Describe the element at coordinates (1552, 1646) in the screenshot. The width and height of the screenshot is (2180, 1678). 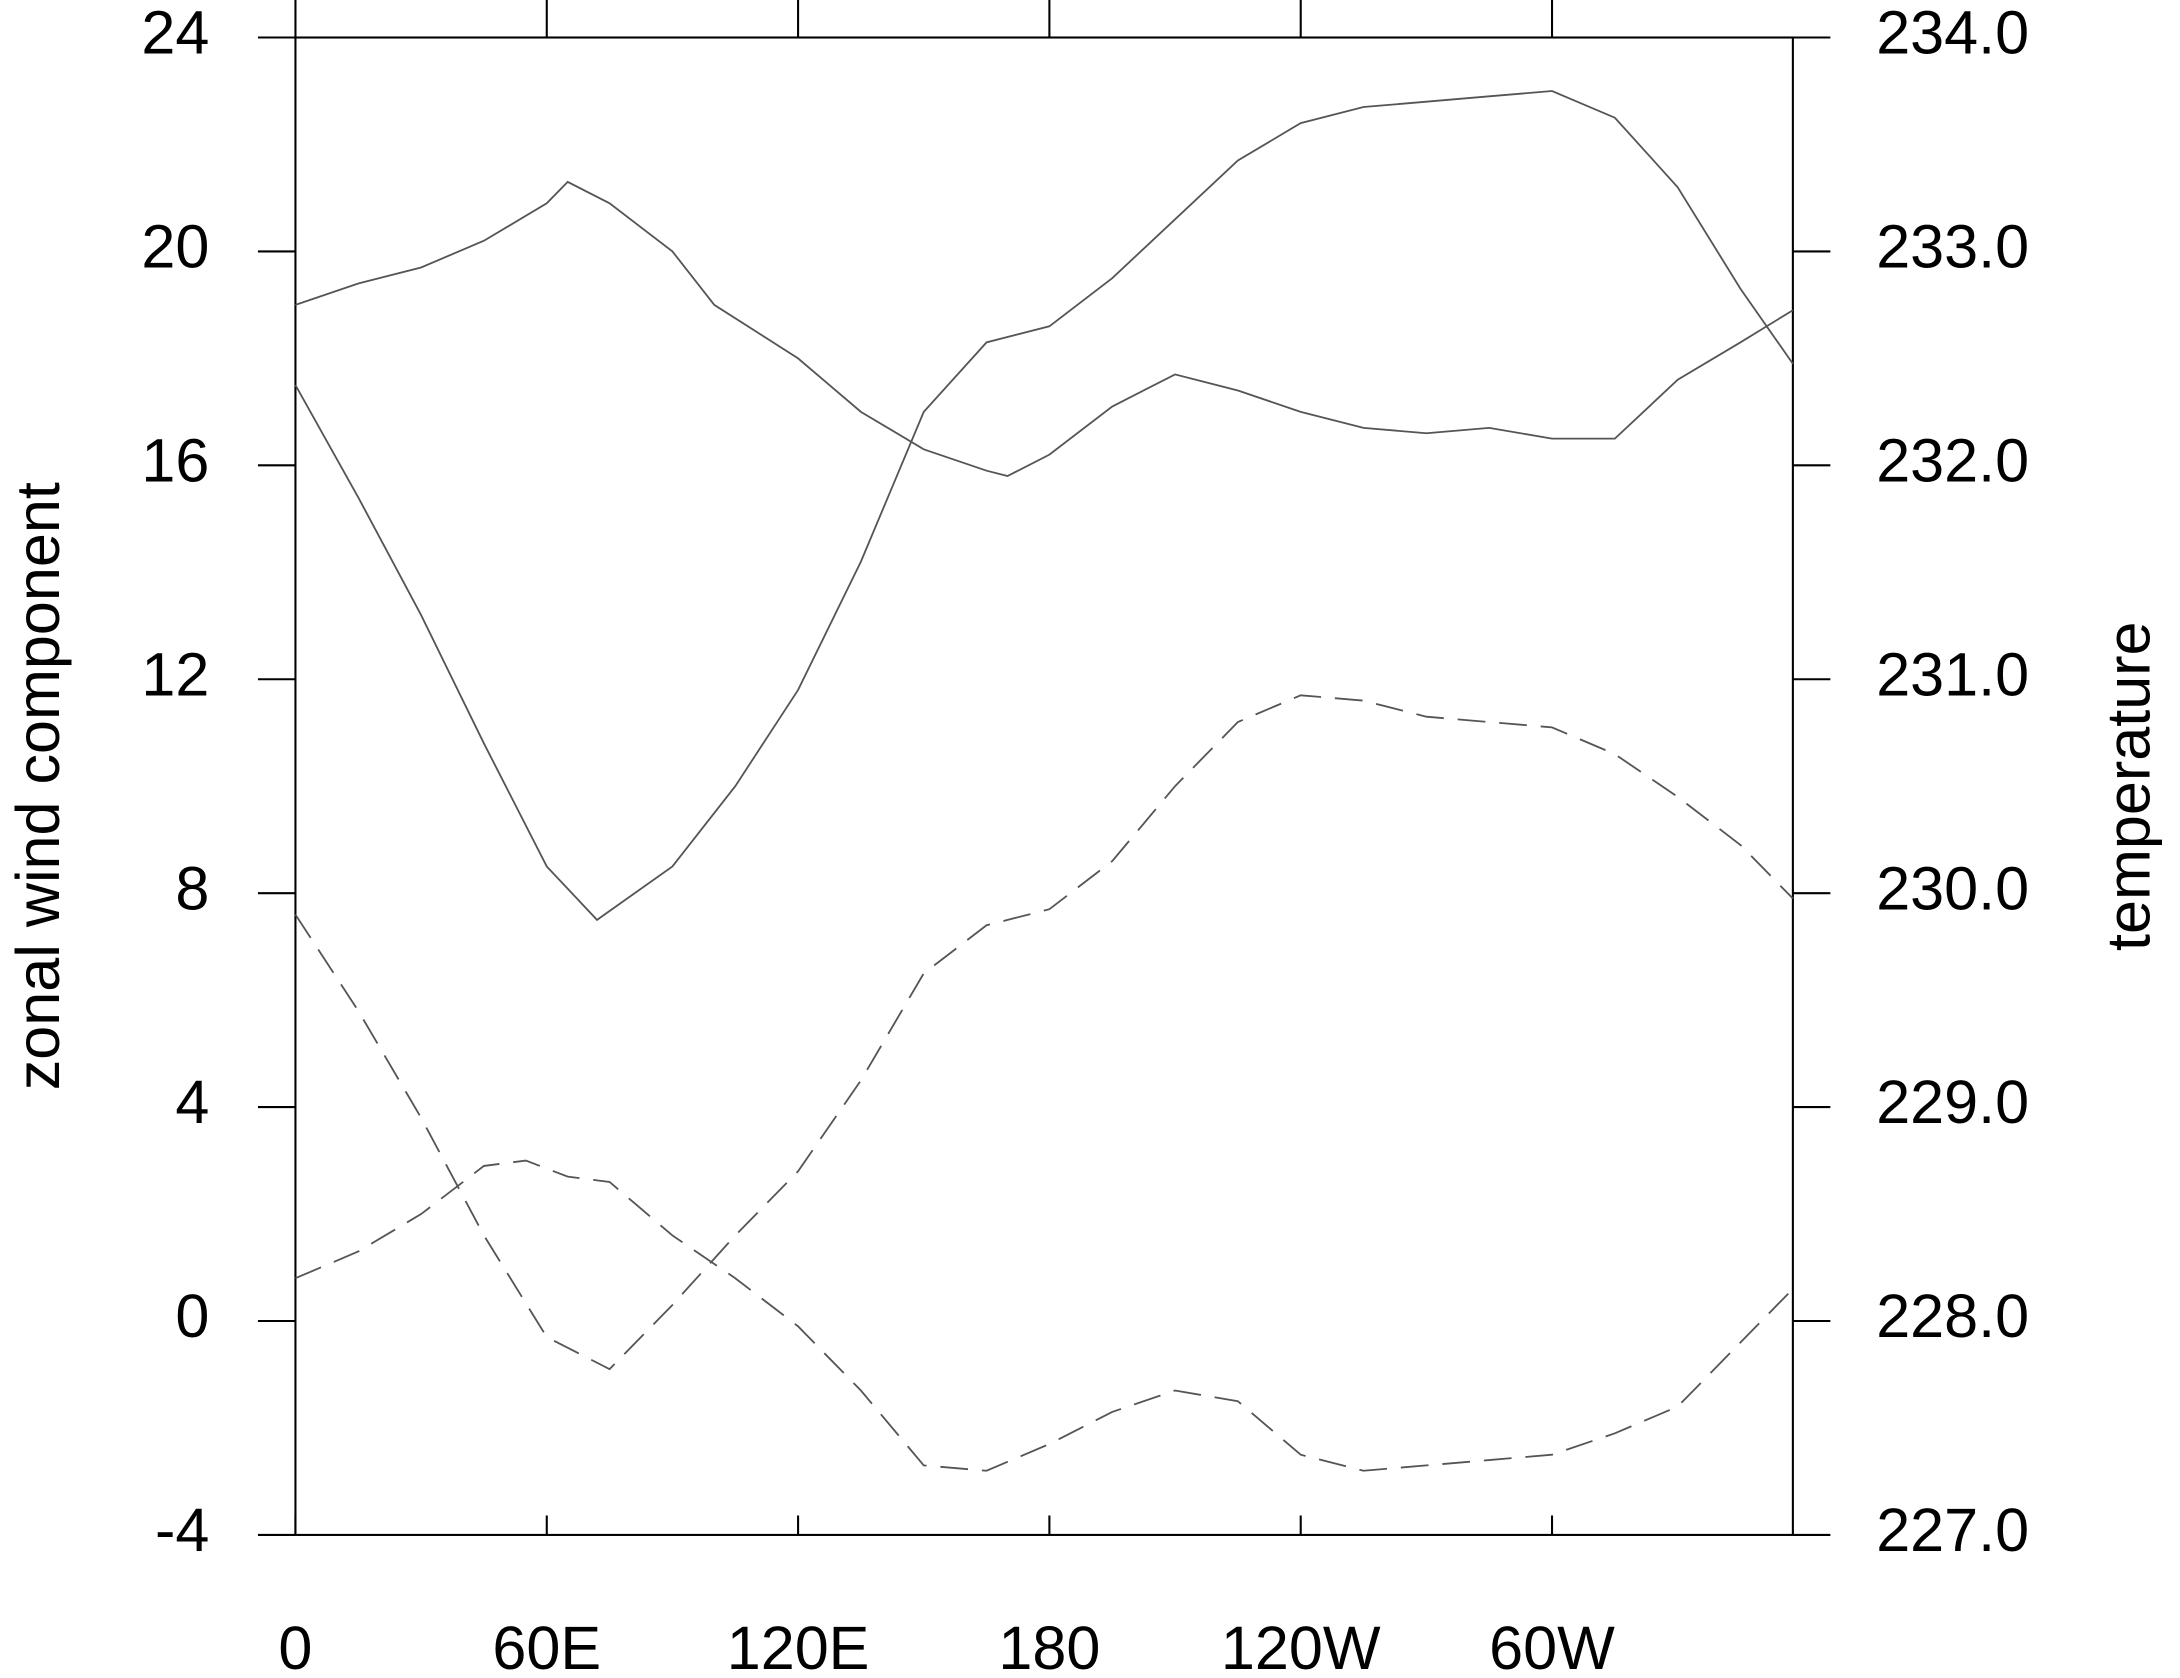
I see `x-tick-label: 60W` at that location.